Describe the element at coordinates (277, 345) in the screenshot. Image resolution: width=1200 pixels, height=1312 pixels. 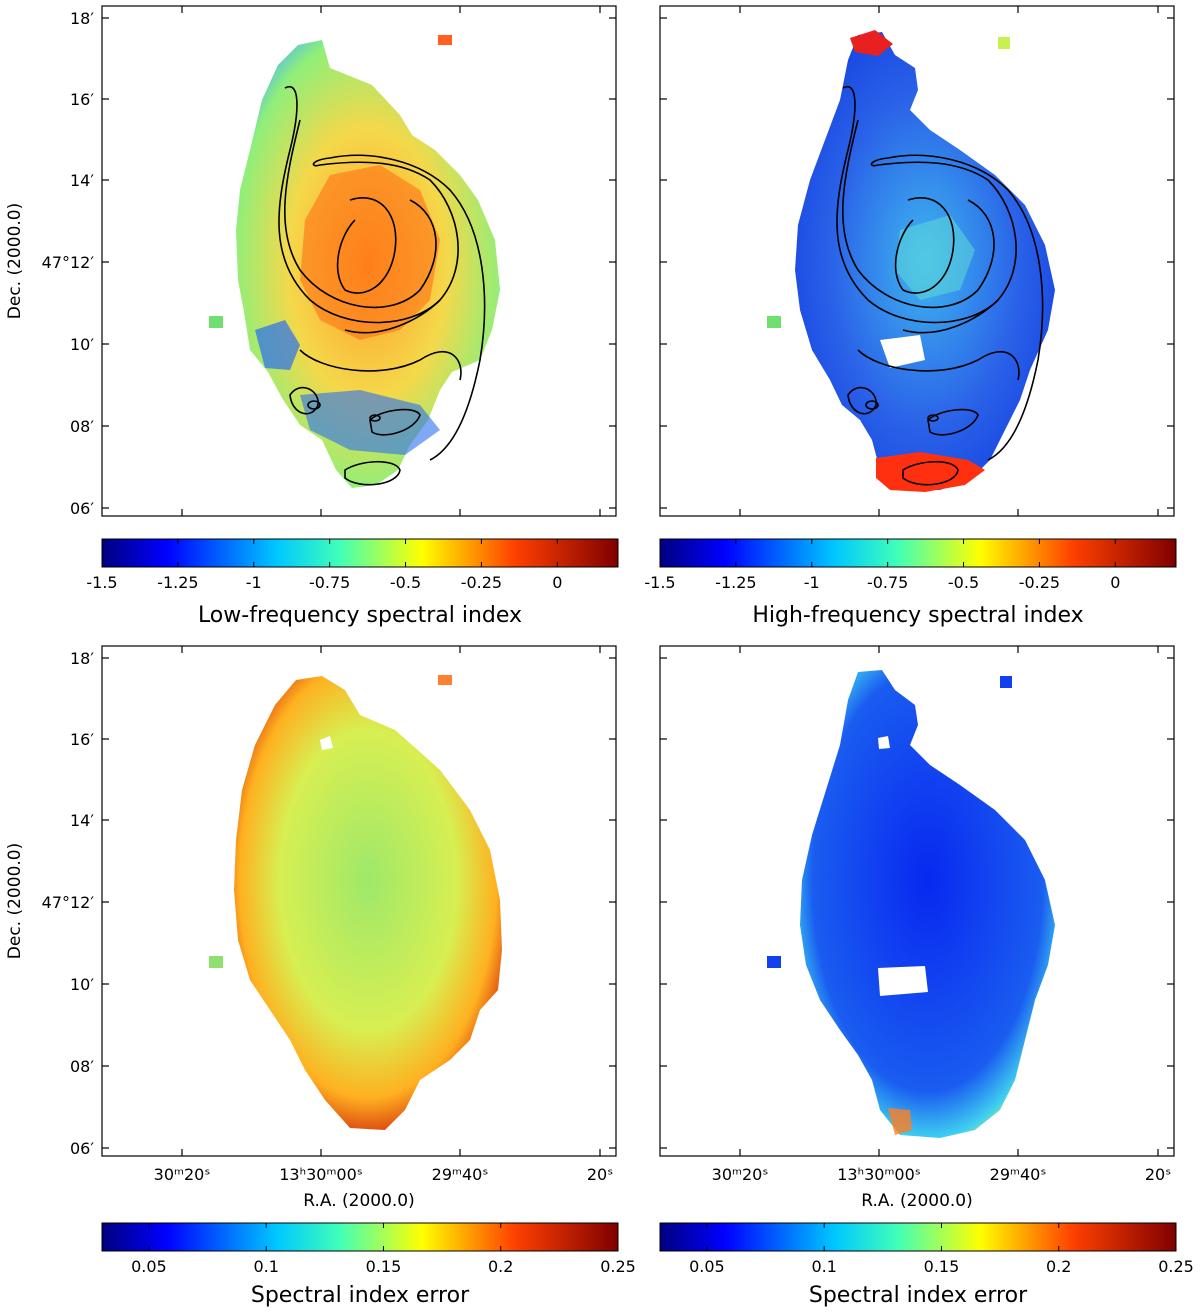
I see `galaxy-blue-patch` at that location.